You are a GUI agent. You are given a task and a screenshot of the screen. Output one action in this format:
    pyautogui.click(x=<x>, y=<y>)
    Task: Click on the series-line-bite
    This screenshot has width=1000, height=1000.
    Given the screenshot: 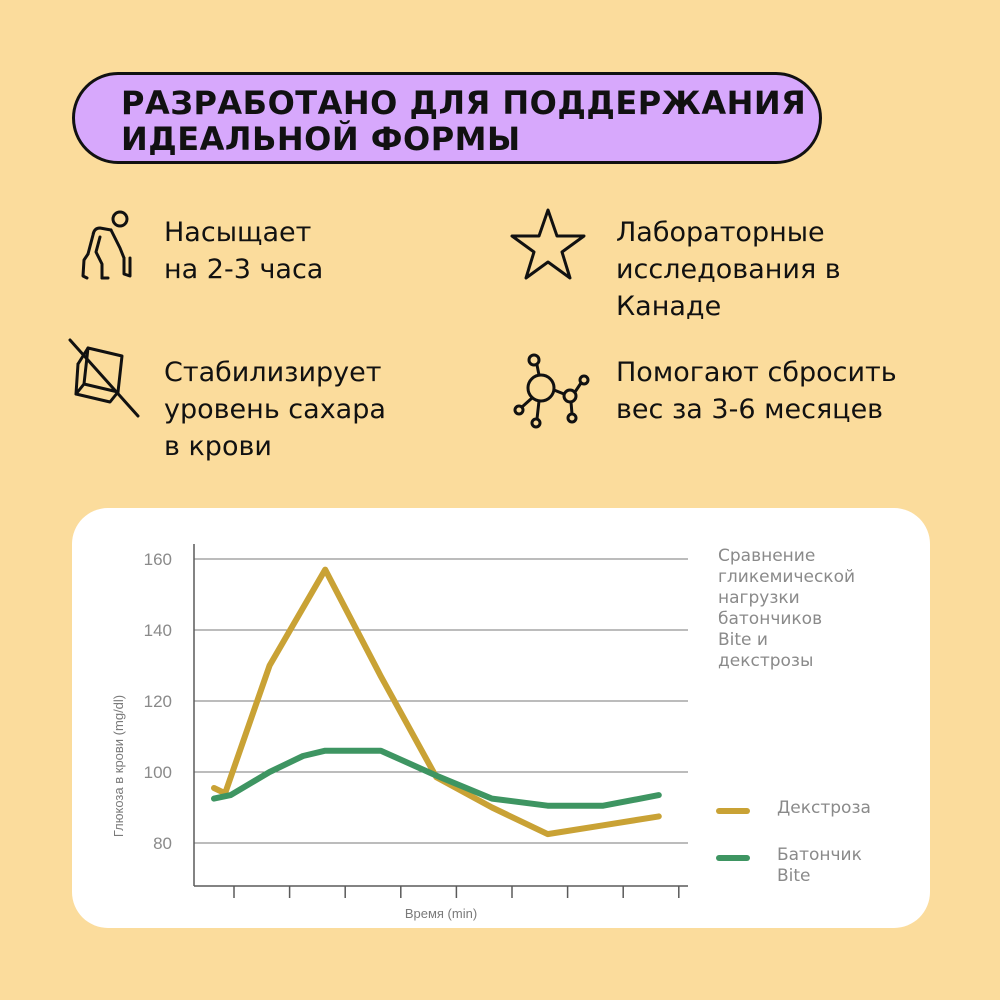 What is the action you would take?
    pyautogui.click(x=436, y=778)
    